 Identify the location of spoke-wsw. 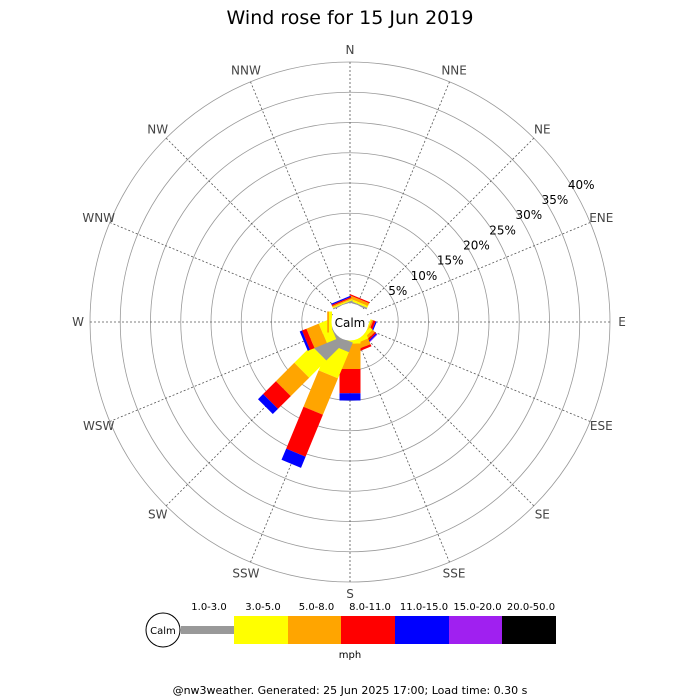
(221, 375).